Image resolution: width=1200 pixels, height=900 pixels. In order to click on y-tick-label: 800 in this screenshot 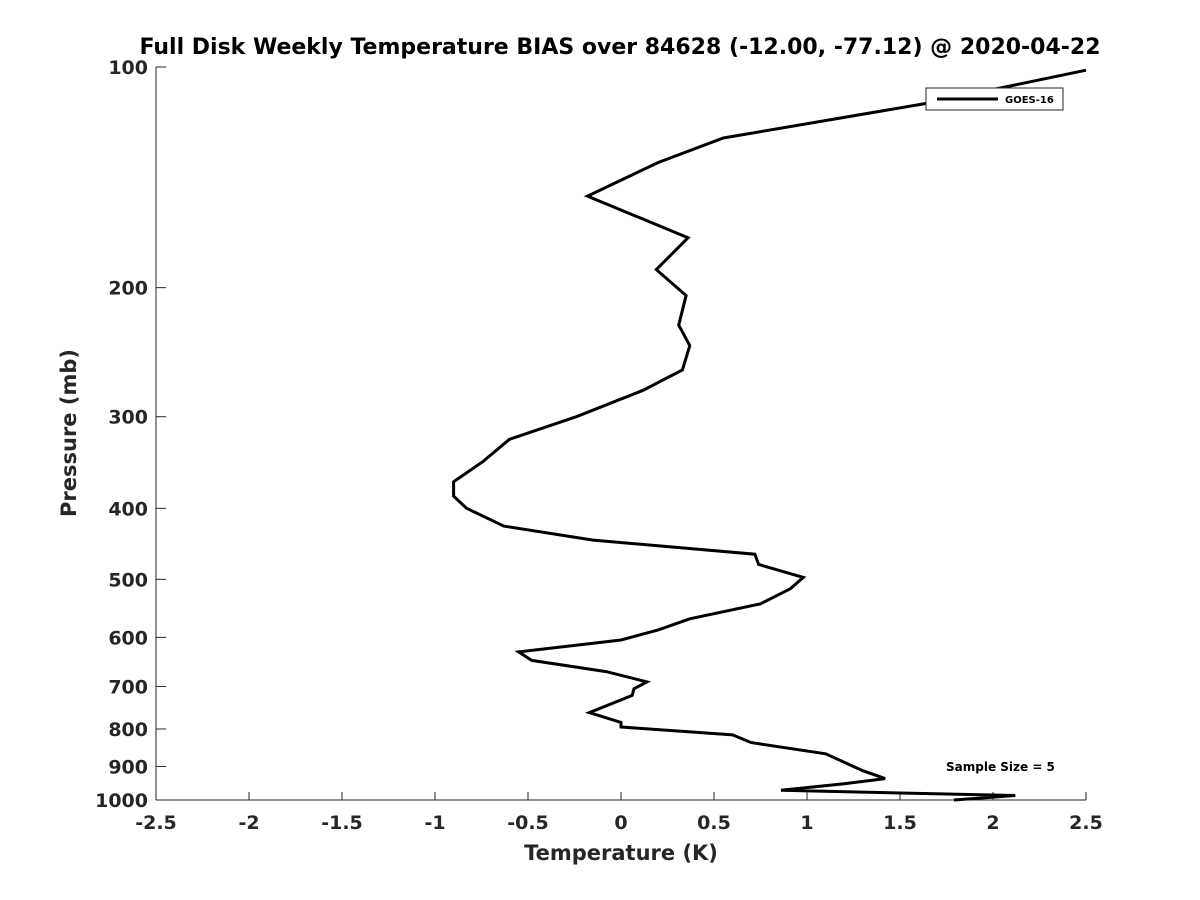, I will do `click(128, 730)`.